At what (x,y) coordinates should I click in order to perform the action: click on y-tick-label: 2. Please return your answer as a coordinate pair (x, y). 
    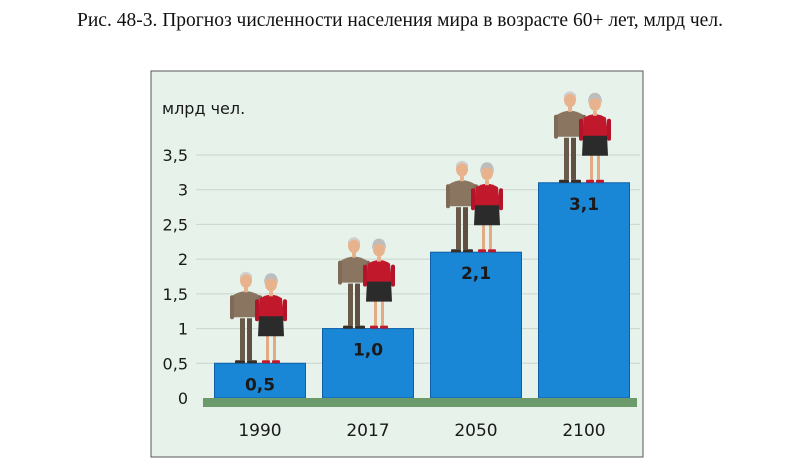
    Looking at the image, I should click on (183, 259).